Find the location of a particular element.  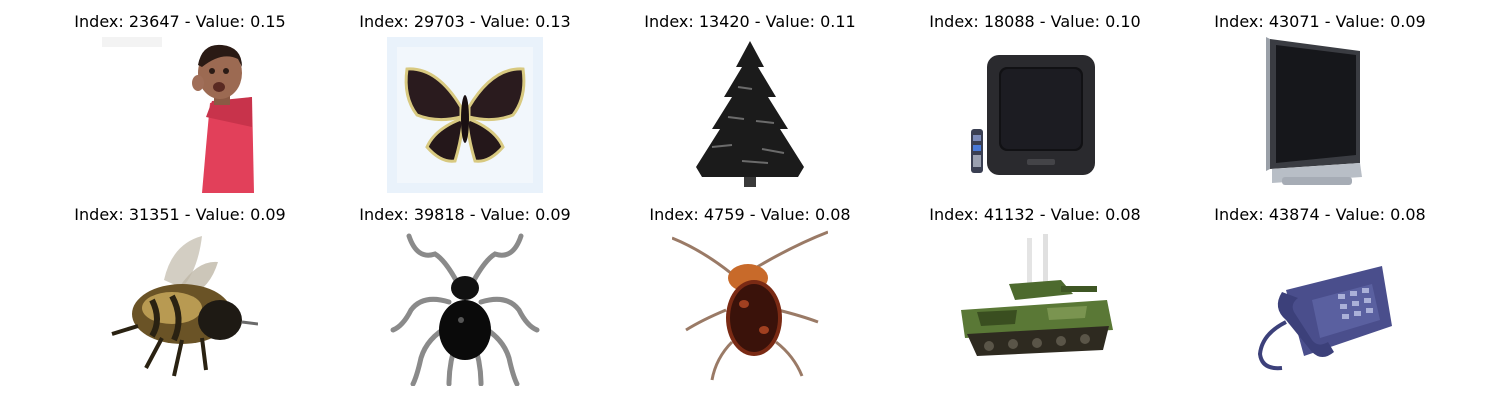

butterfly-icon is located at coordinates (465, 115).